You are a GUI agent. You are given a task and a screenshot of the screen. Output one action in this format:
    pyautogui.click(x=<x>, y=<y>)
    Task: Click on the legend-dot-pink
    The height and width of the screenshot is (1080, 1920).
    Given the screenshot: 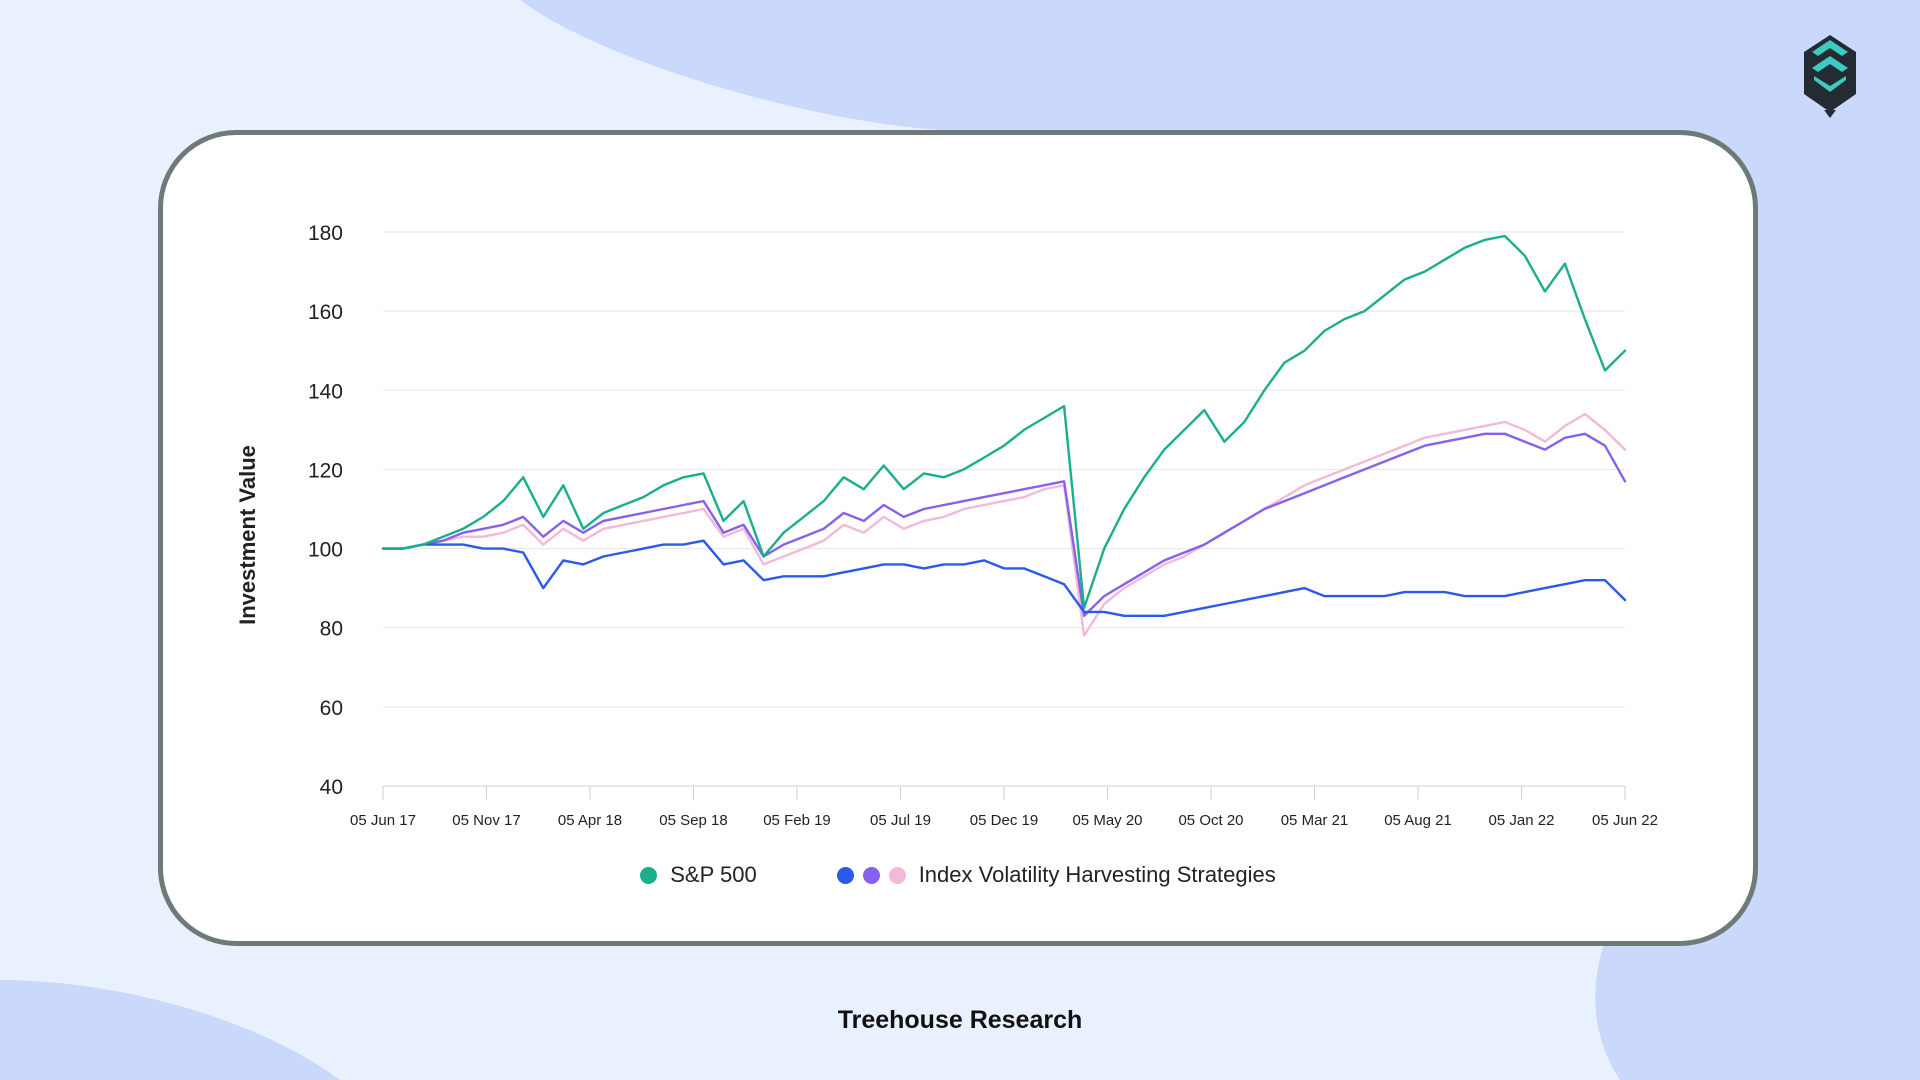 What is the action you would take?
    pyautogui.click(x=897, y=875)
    